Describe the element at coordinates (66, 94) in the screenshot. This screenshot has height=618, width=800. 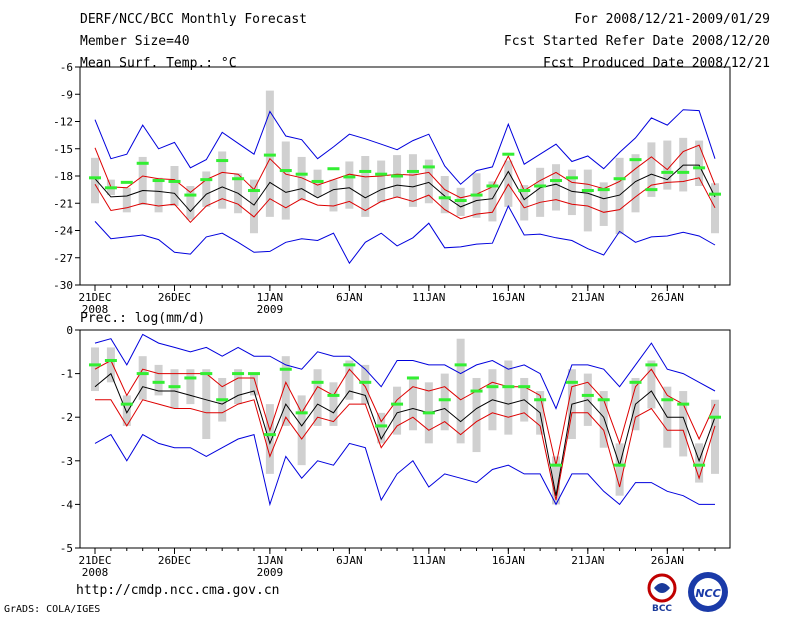
I see `y-tick-label-0: -9` at that location.